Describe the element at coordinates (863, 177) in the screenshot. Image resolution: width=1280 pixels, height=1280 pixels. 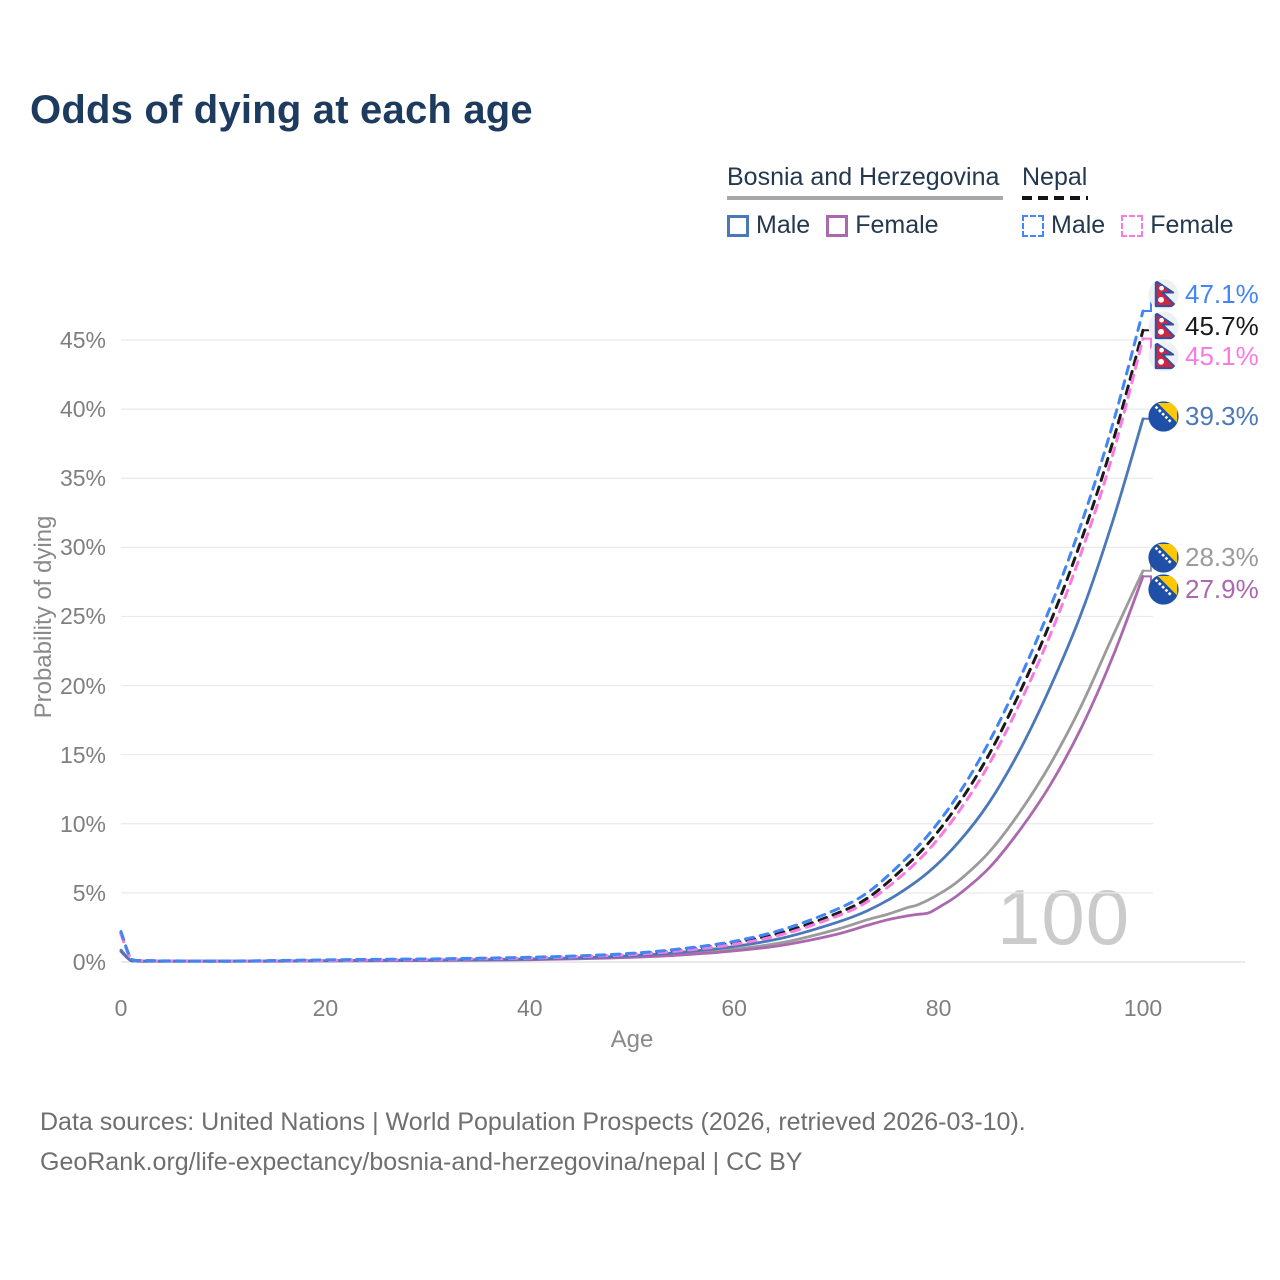
I see `legend-group-bosnia-label: Bosnia and Herzegovina` at that location.